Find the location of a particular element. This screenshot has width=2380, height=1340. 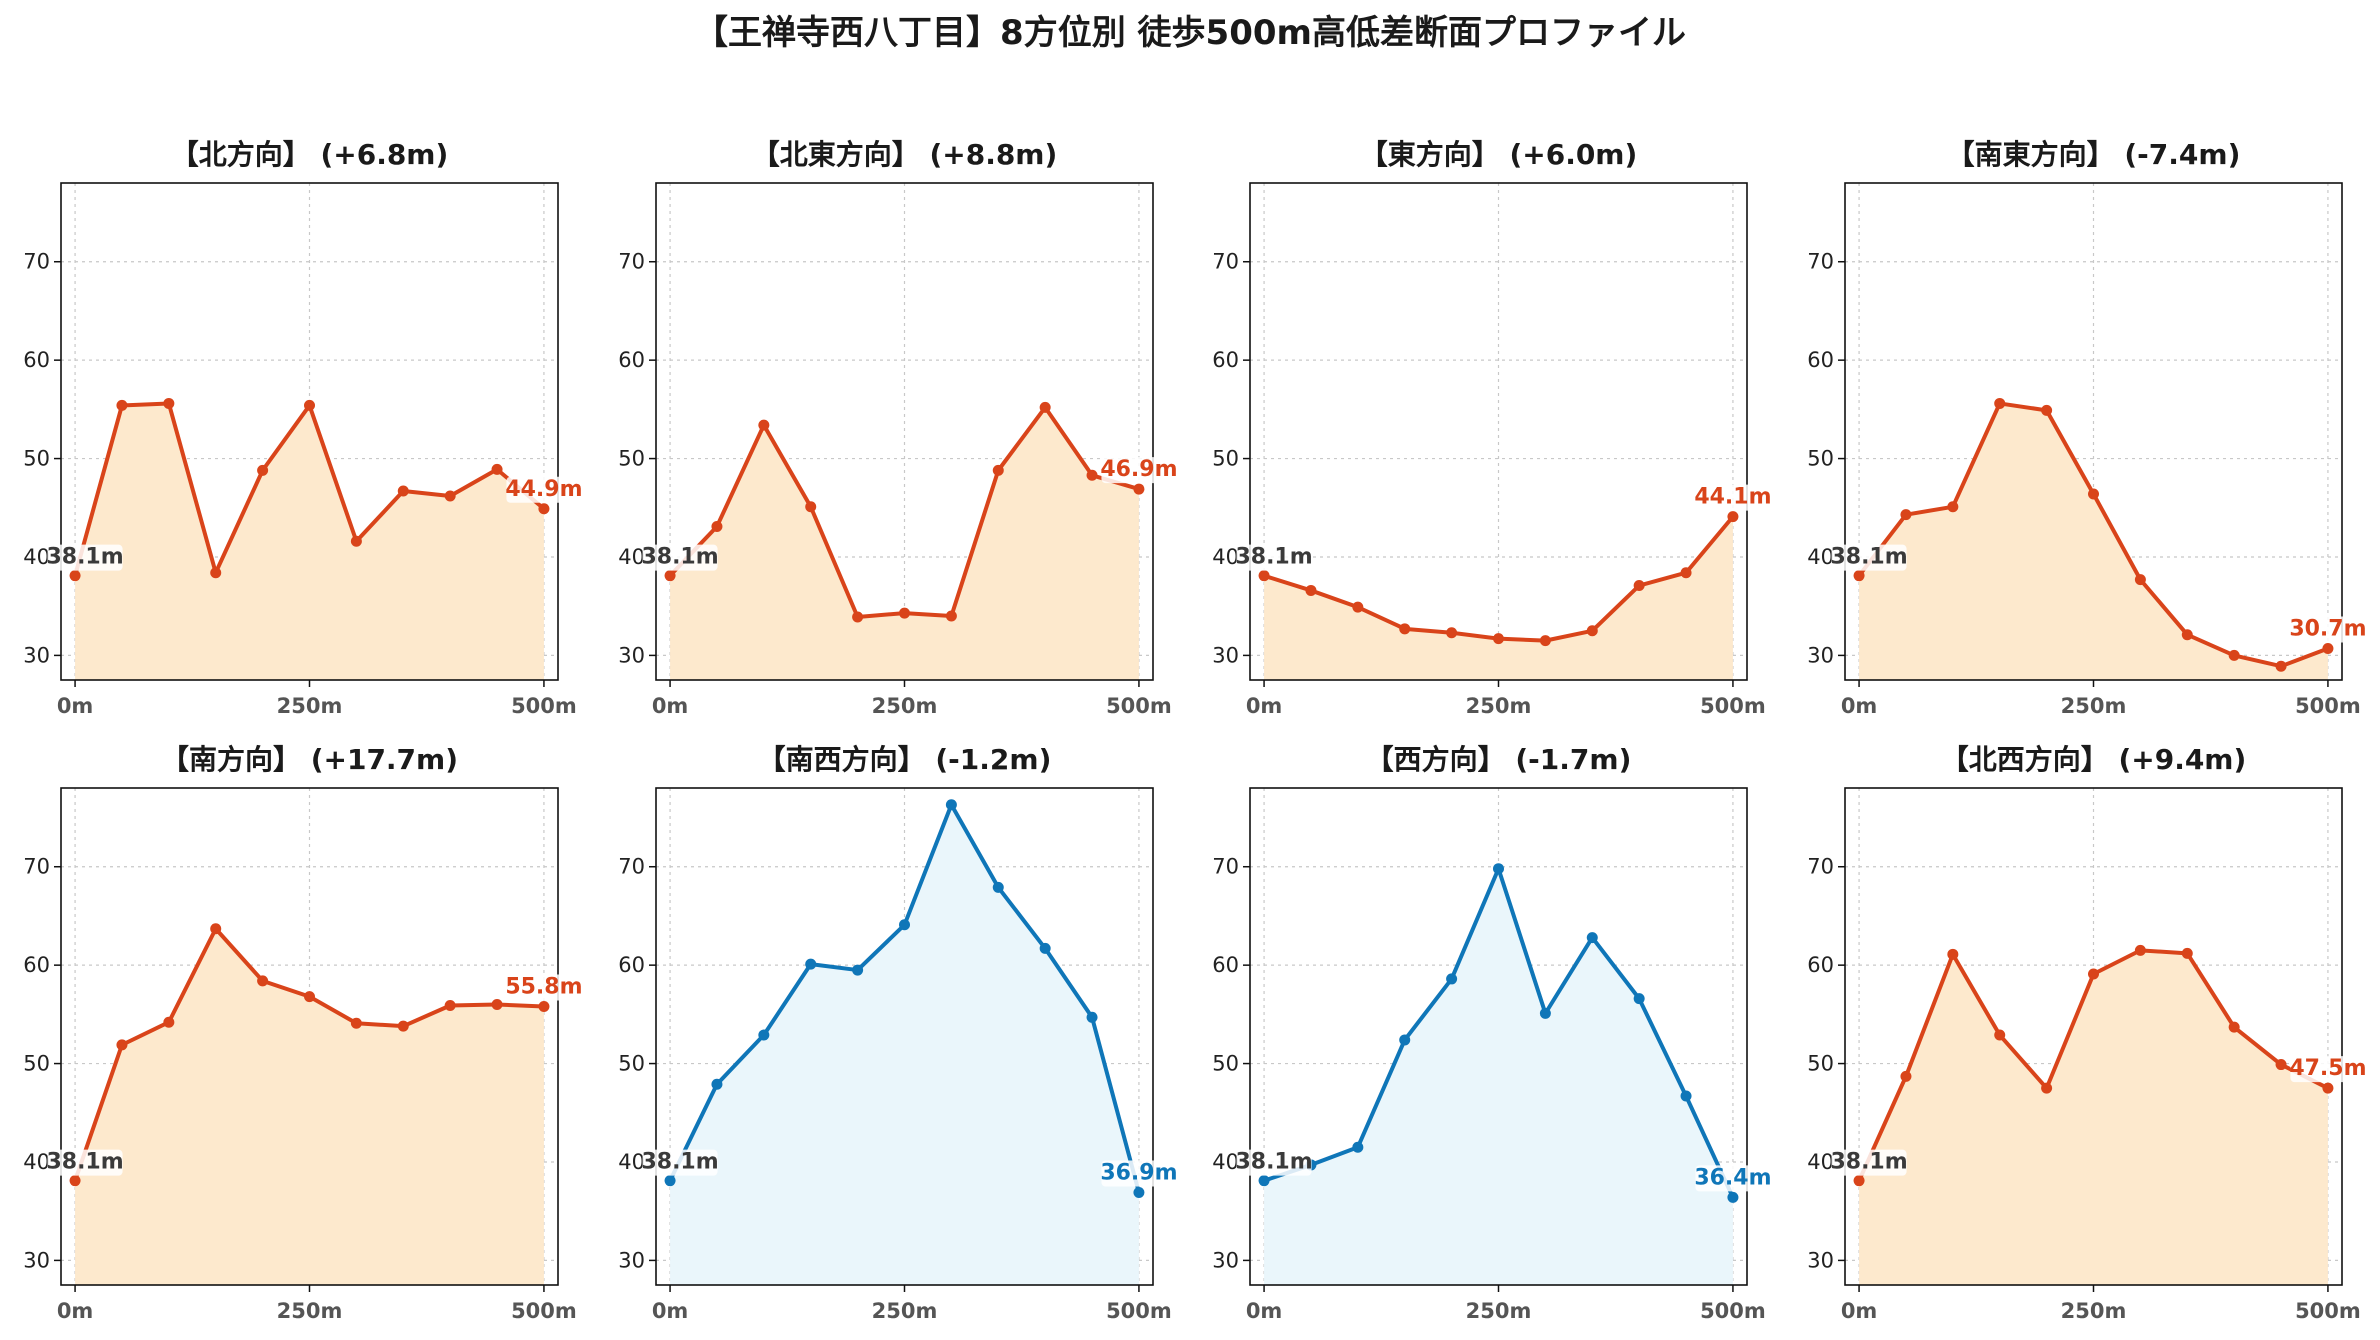

end-elevation-label-text: 55.8m is located at coordinates (543, 986).